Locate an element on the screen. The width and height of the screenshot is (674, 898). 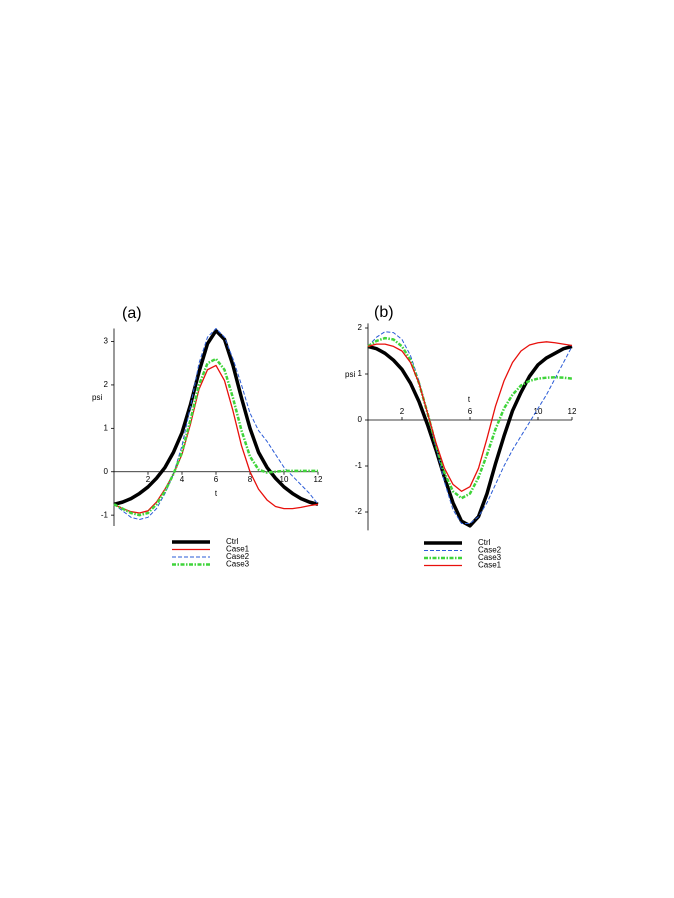
x-tick-label: 8 is located at coordinates (250, 479).